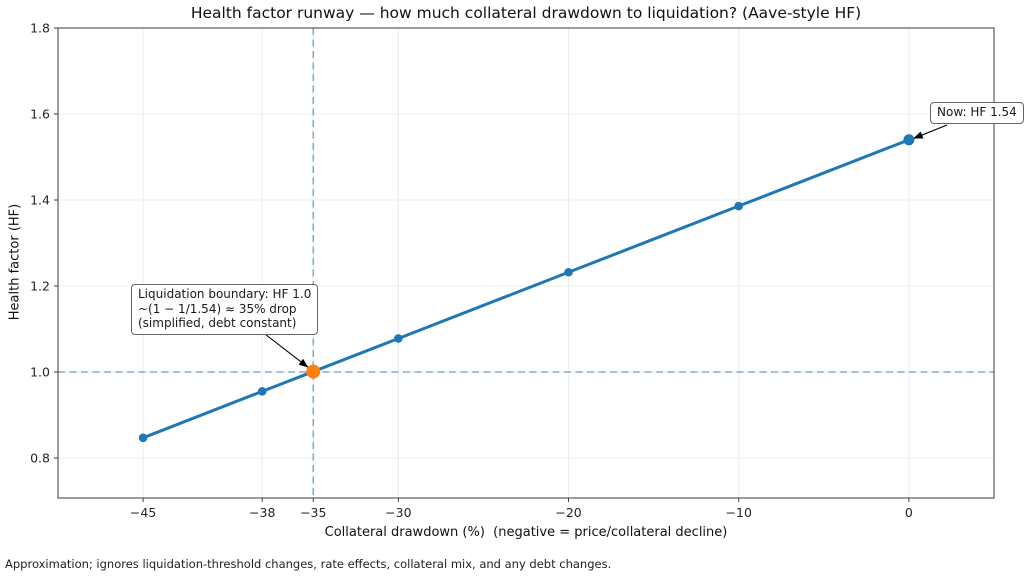 The height and width of the screenshot is (579, 1024). I want to click on liquidation-annotation-arrow, so click(284, 349).